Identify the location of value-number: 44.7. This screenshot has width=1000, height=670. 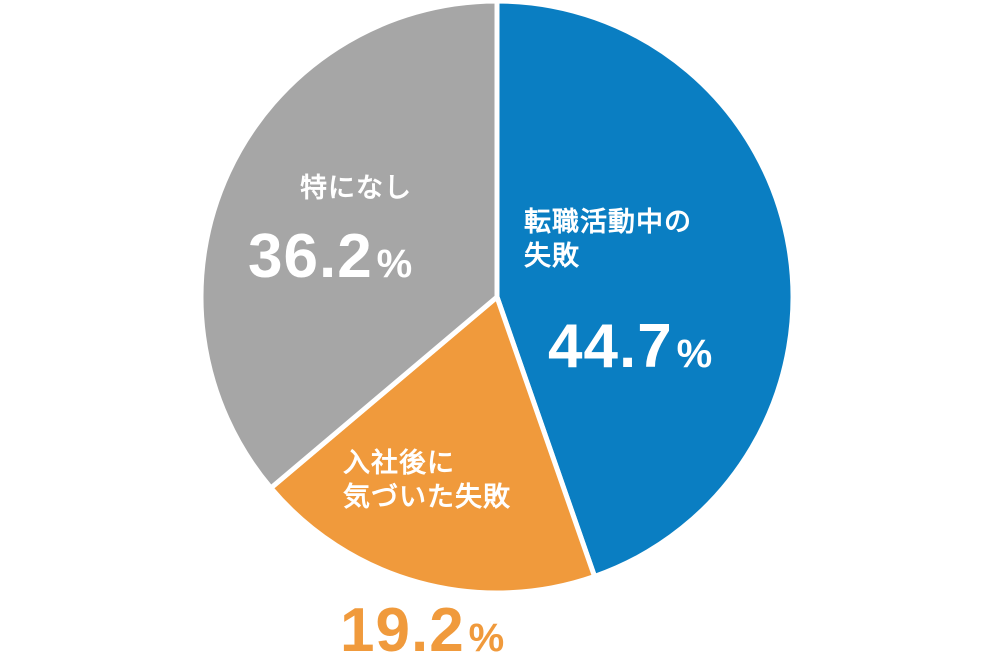
(610, 346).